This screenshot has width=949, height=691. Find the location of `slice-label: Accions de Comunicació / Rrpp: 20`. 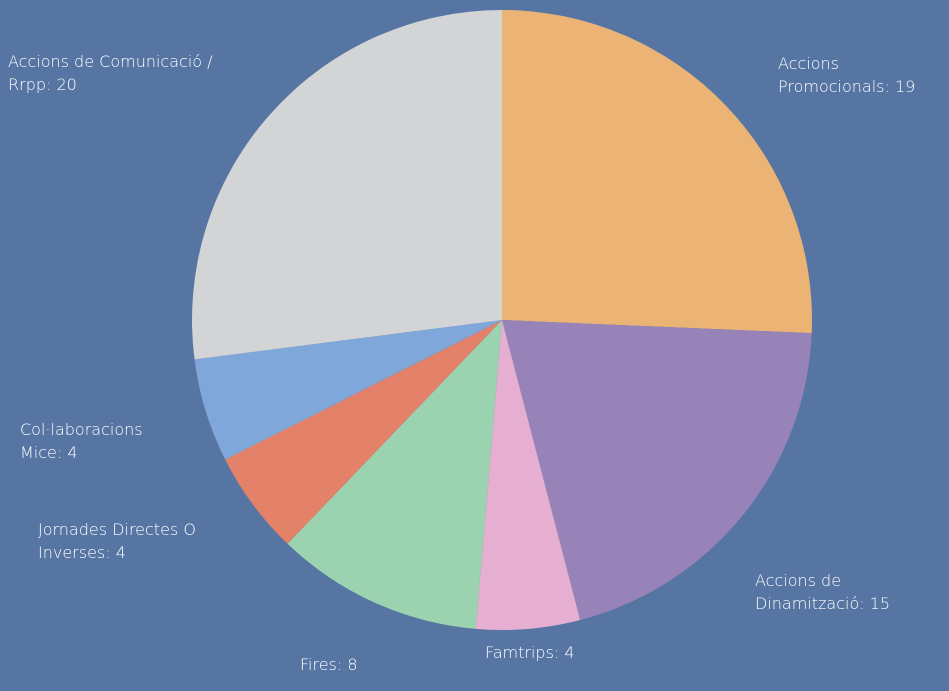

slice-label: Accions de Comunicació / Rrpp: 20 is located at coordinates (110, 73).